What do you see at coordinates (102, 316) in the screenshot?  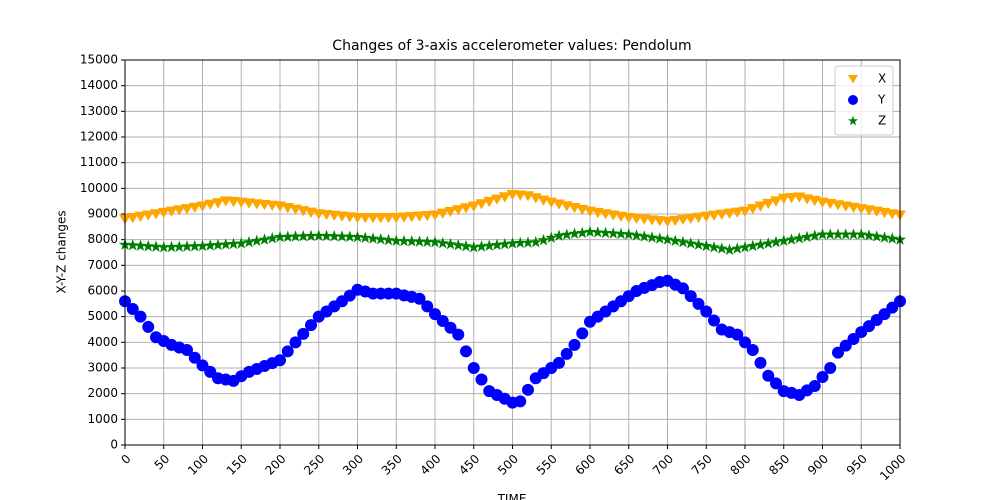 I see `y-tick-label: 5000` at bounding box center [102, 316].